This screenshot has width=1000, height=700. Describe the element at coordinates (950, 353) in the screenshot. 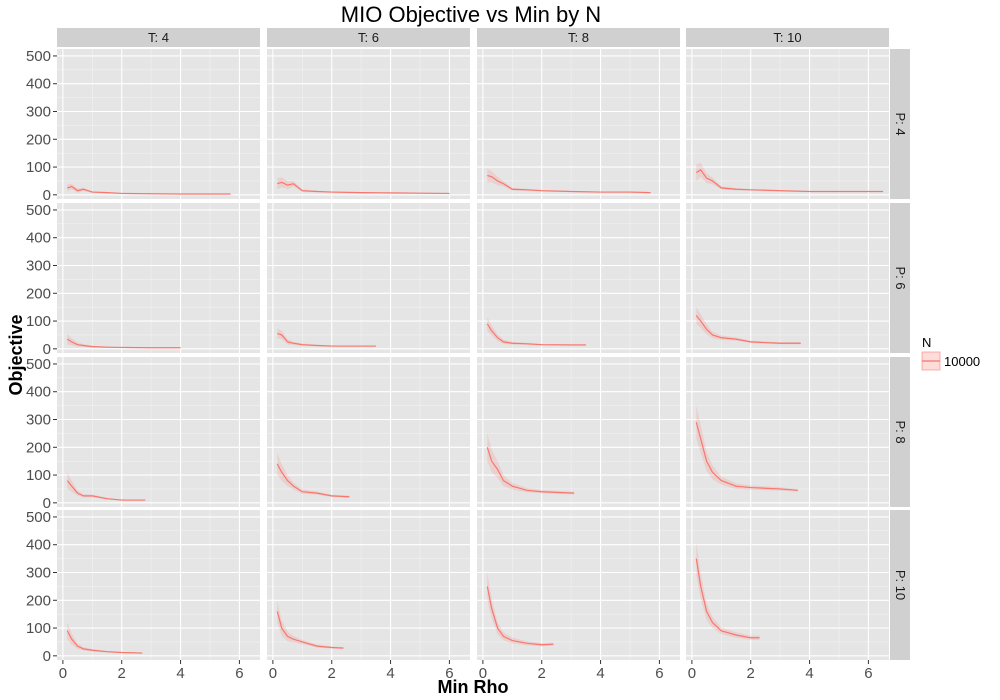

I see `legend: N 10000` at that location.